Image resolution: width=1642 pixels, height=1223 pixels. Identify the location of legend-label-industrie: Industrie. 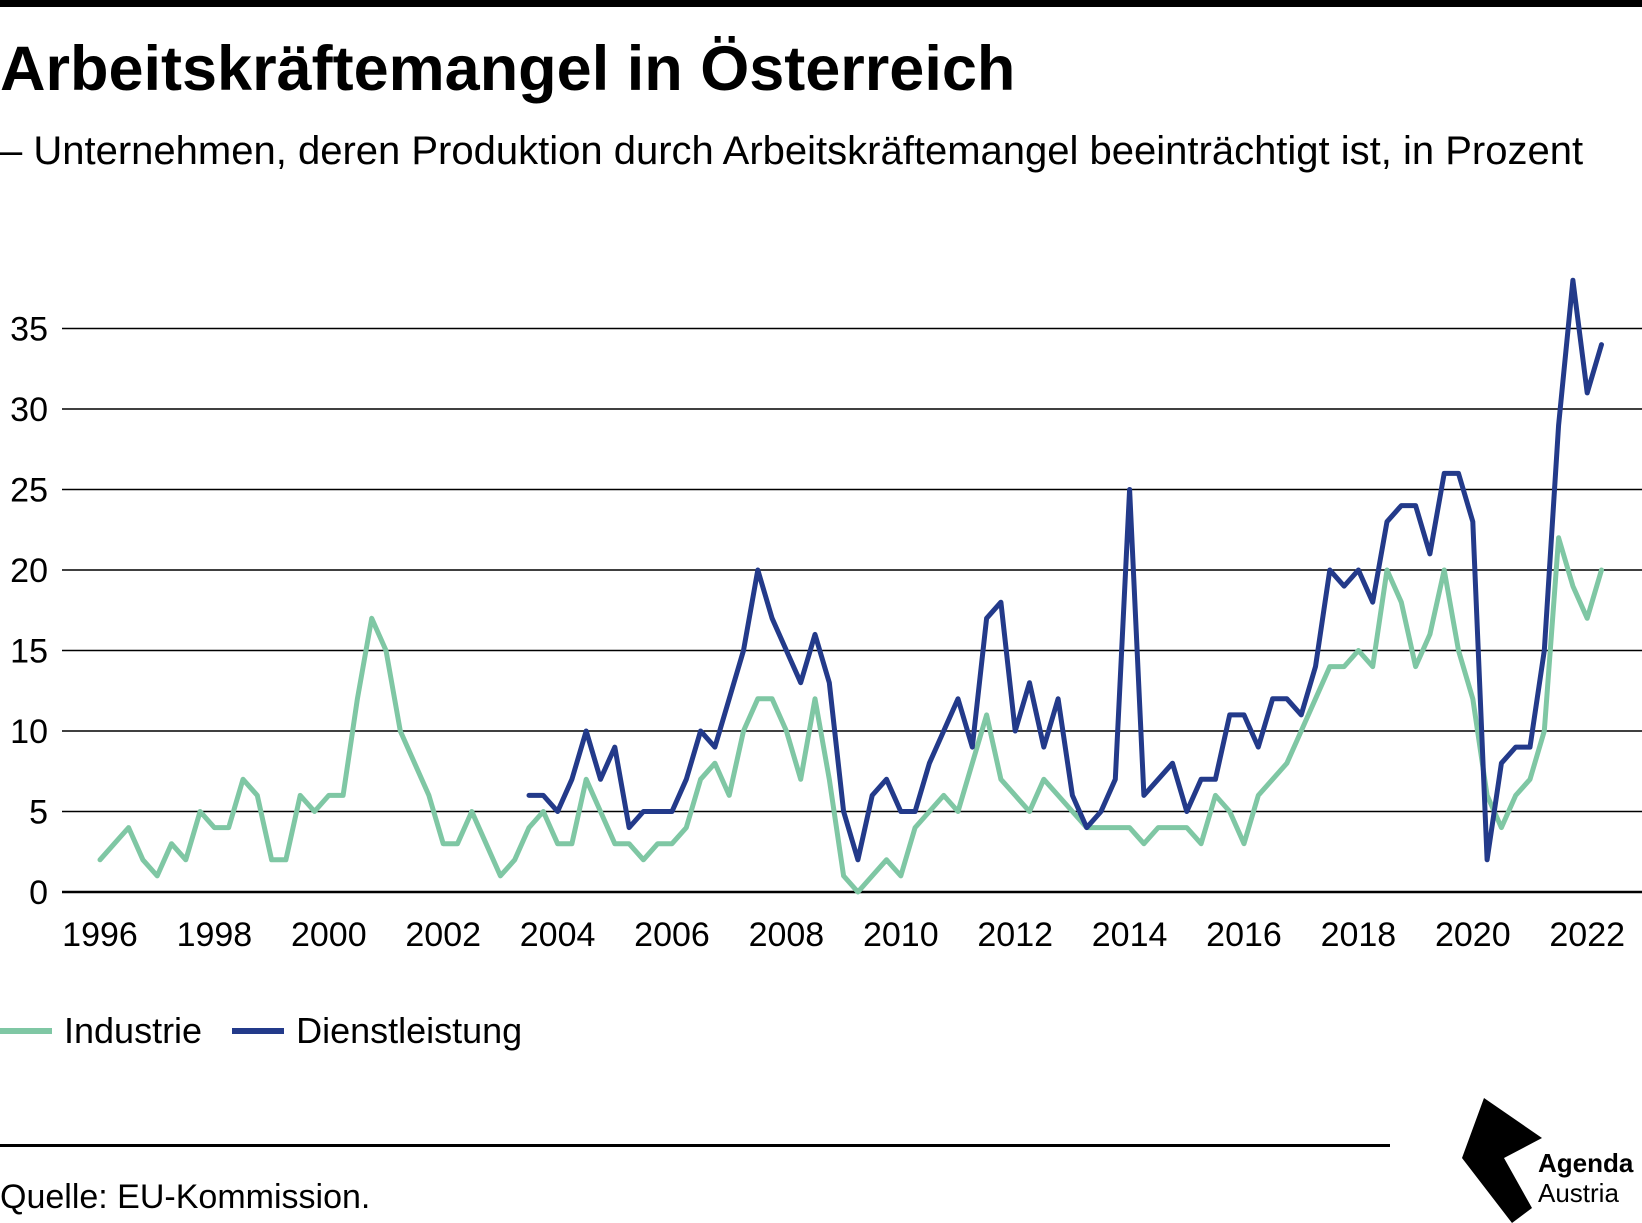
(133, 1030).